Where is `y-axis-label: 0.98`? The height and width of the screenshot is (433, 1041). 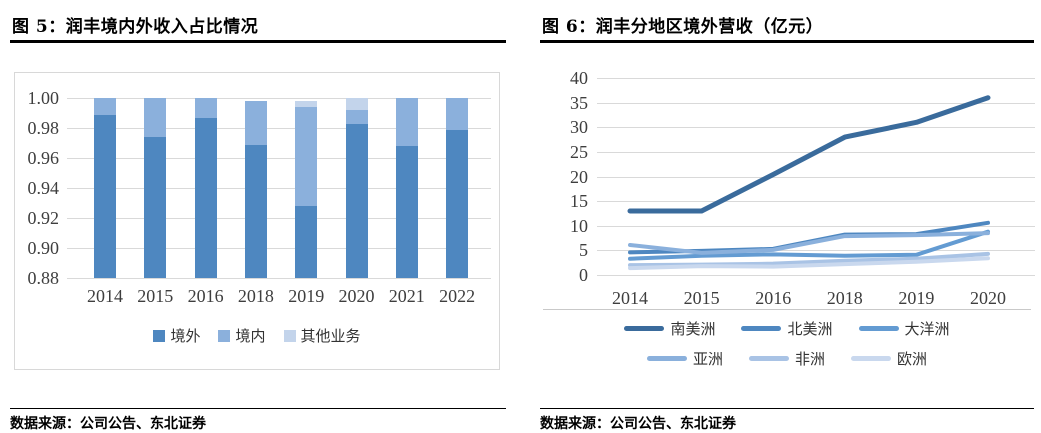
y-axis-label: 0.98 is located at coordinates (43, 128).